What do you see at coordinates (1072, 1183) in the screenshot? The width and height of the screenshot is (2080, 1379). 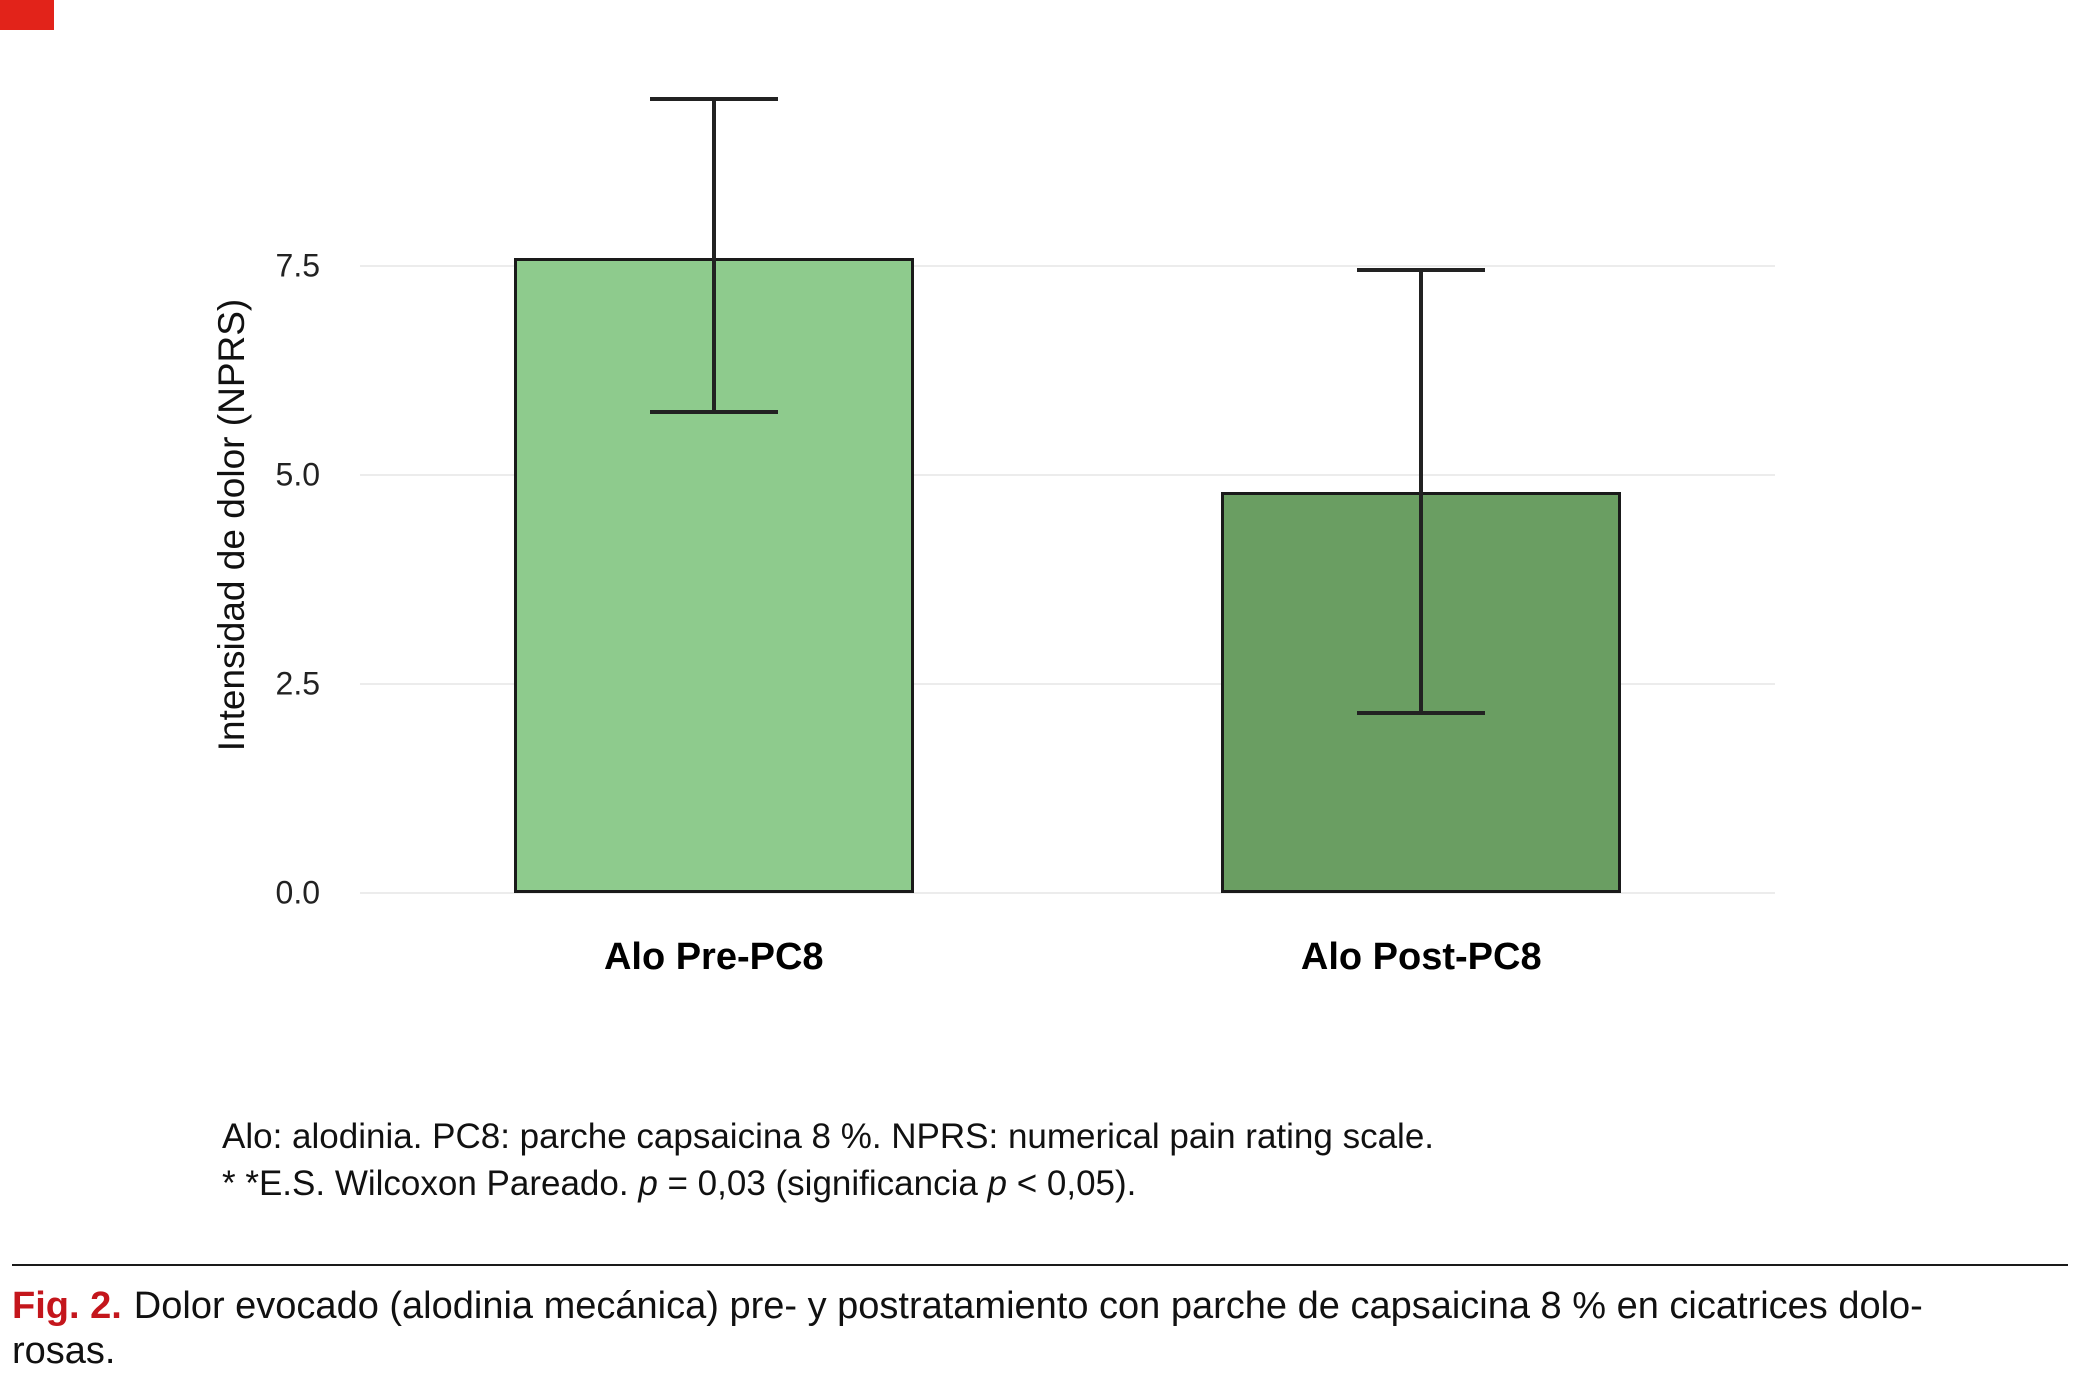 I see `footnote-text-segment: < 0,05).` at bounding box center [1072, 1183].